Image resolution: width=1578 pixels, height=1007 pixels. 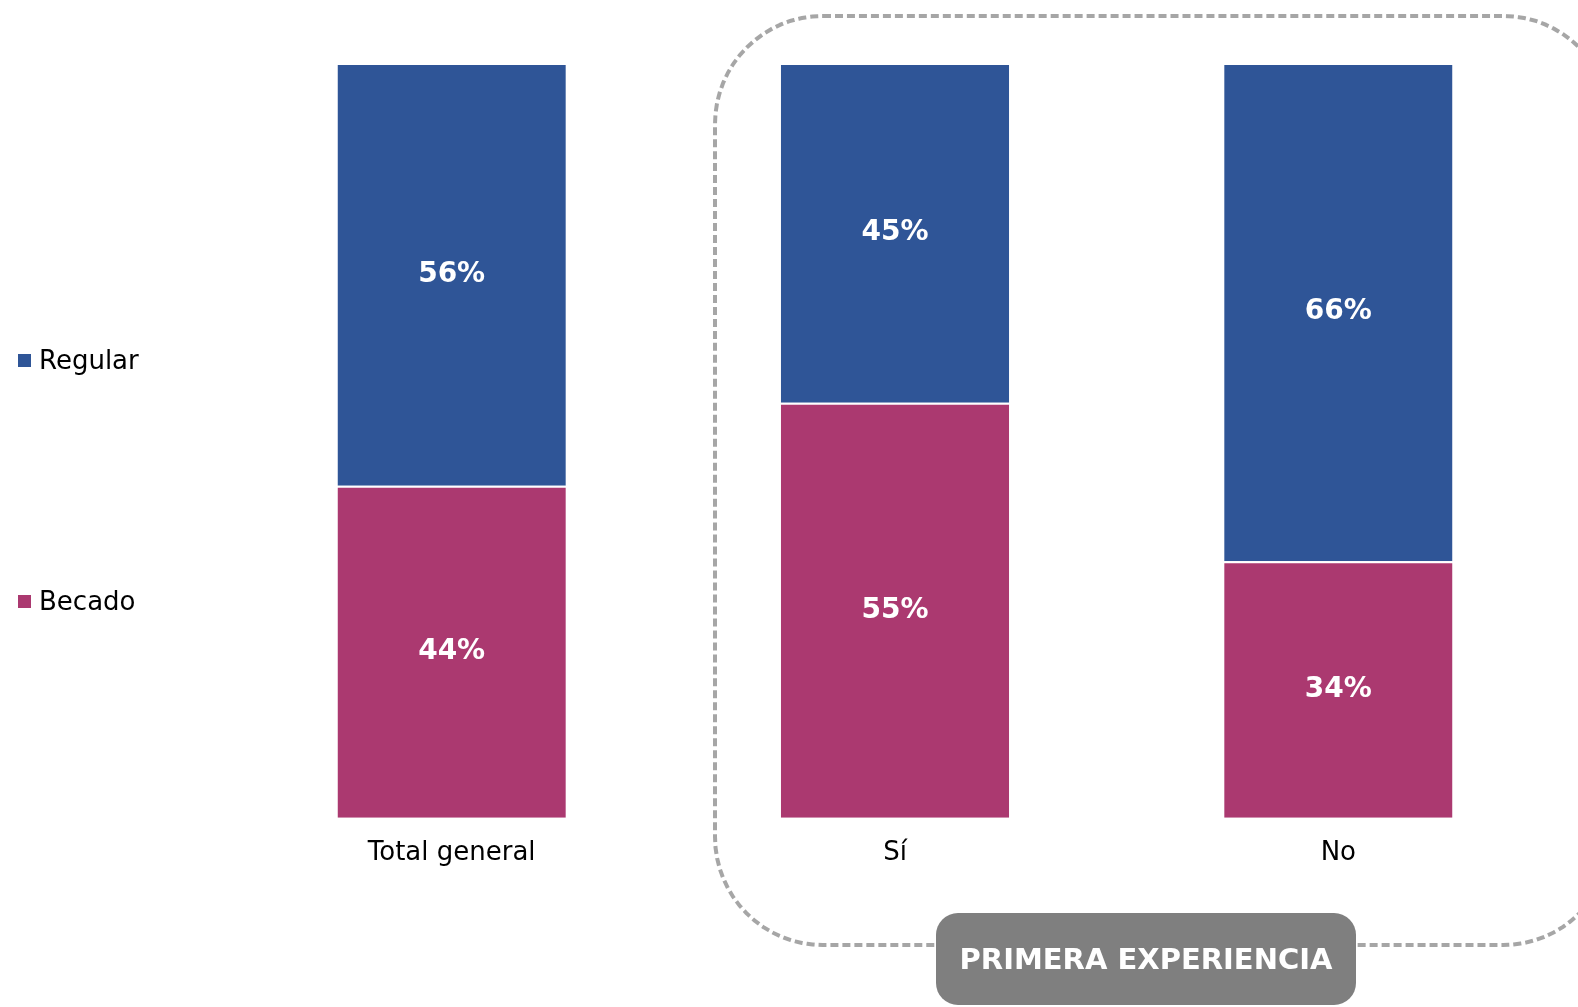 What do you see at coordinates (452, 272) in the screenshot?
I see `data-label: 56%` at bounding box center [452, 272].